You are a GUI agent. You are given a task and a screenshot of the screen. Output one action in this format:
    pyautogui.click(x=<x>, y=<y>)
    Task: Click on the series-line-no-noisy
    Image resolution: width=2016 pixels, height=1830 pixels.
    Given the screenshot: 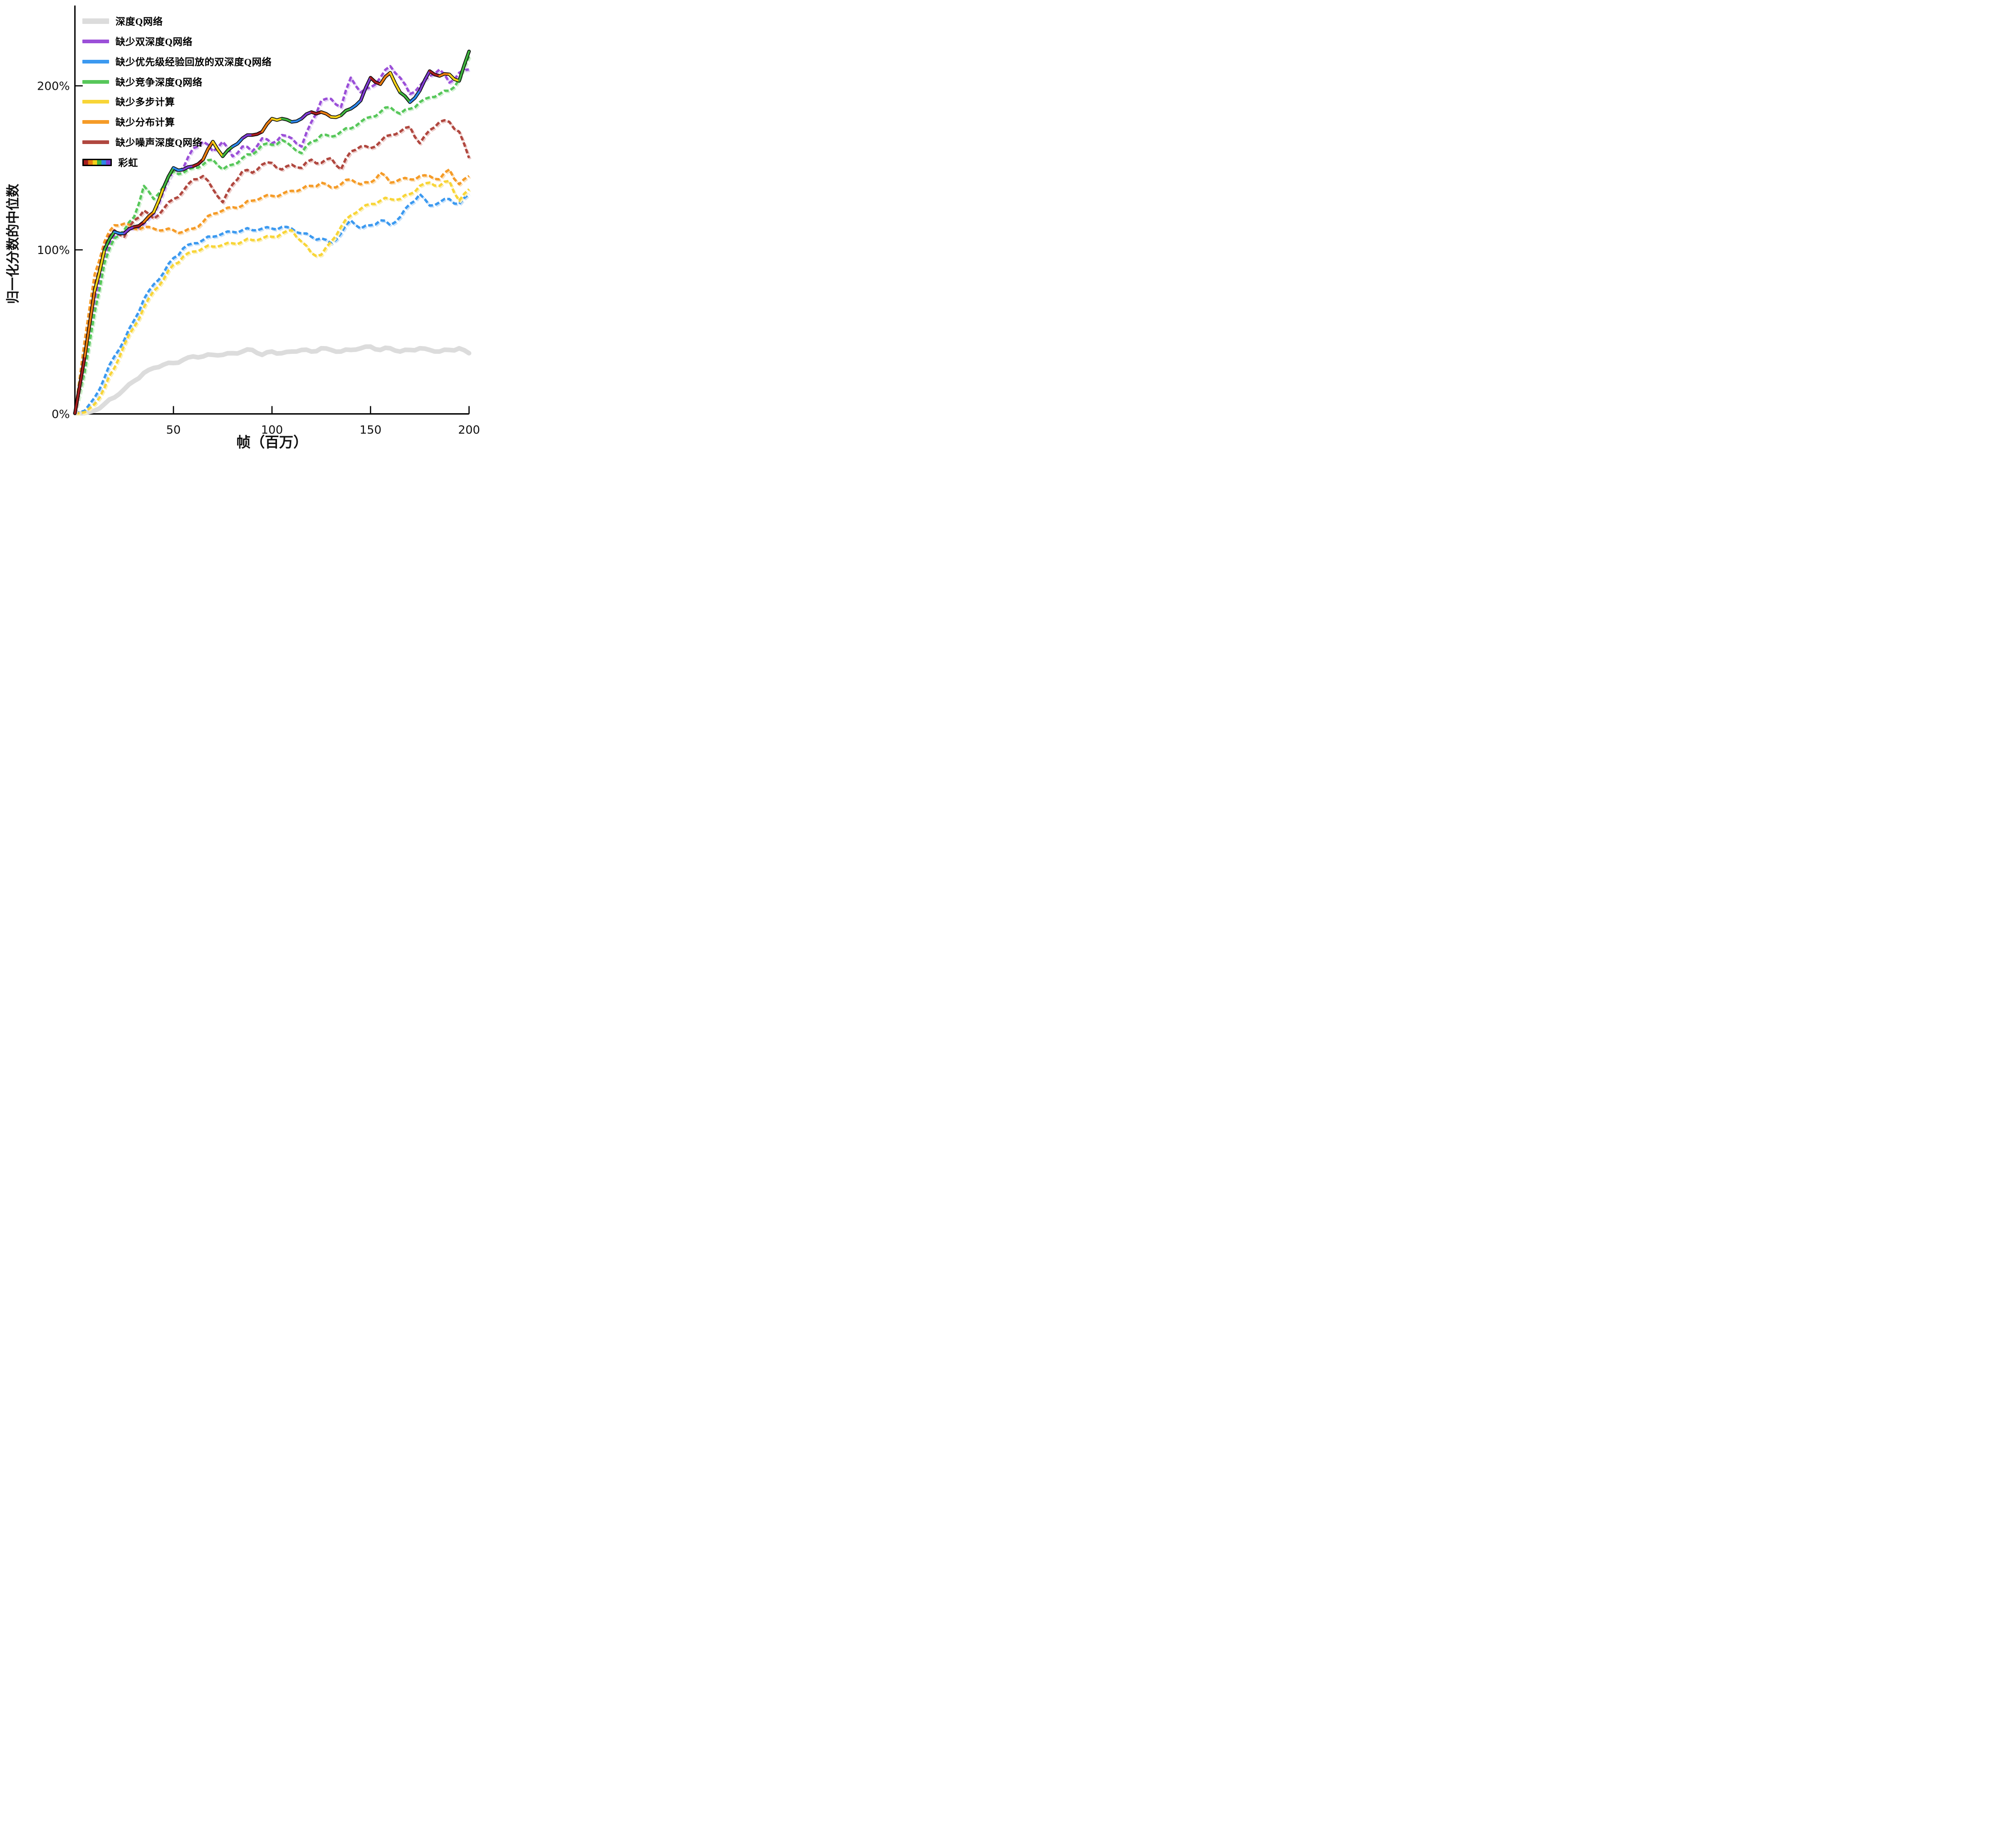 What is the action you would take?
    pyautogui.click(x=272, y=266)
    